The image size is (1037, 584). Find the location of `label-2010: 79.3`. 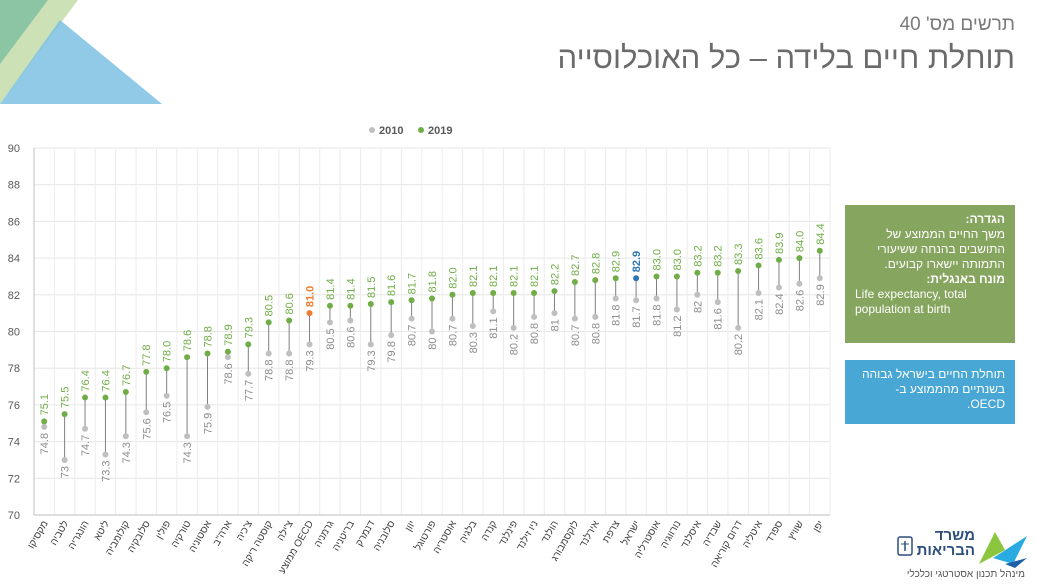

label-2010: 79.3 is located at coordinates (372, 360).